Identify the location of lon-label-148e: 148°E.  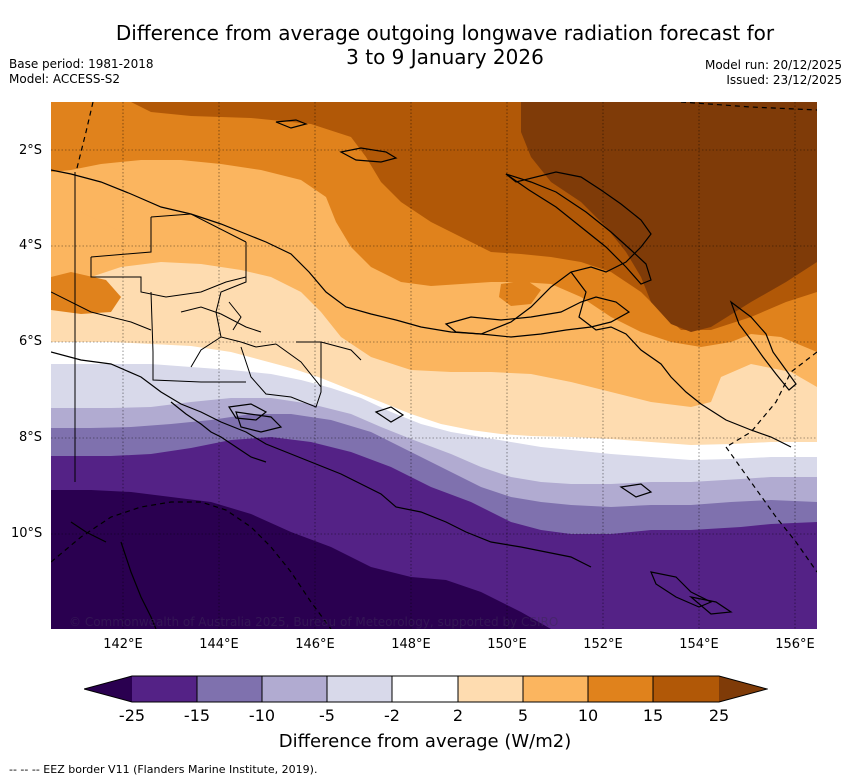
(411, 644).